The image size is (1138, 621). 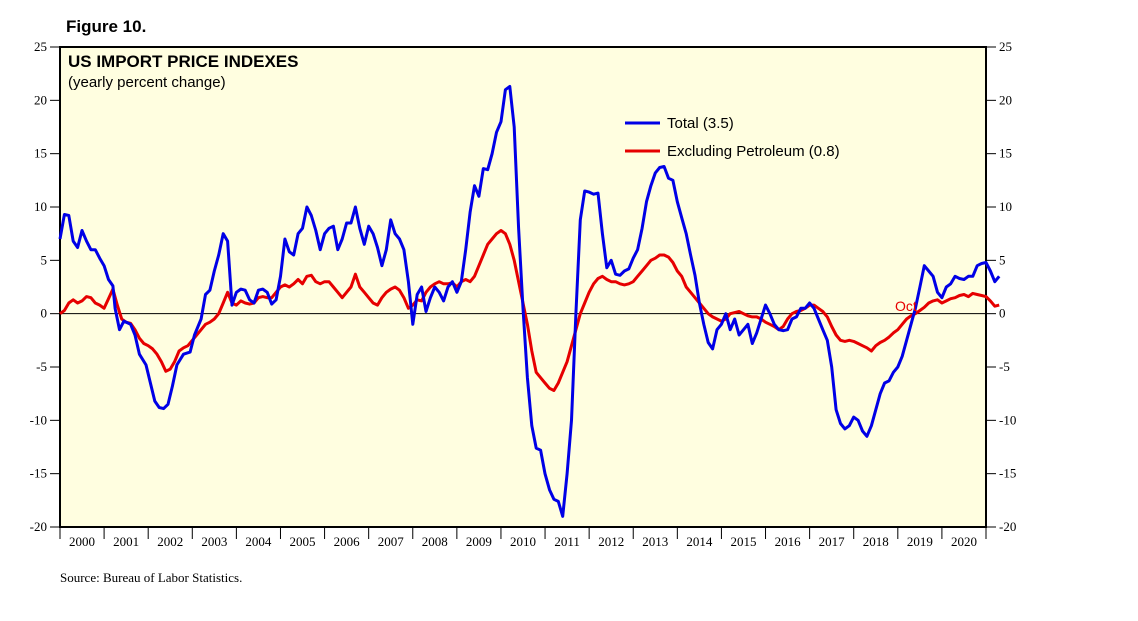 I want to click on left-y-tick-label: 20, so click(x=40, y=99).